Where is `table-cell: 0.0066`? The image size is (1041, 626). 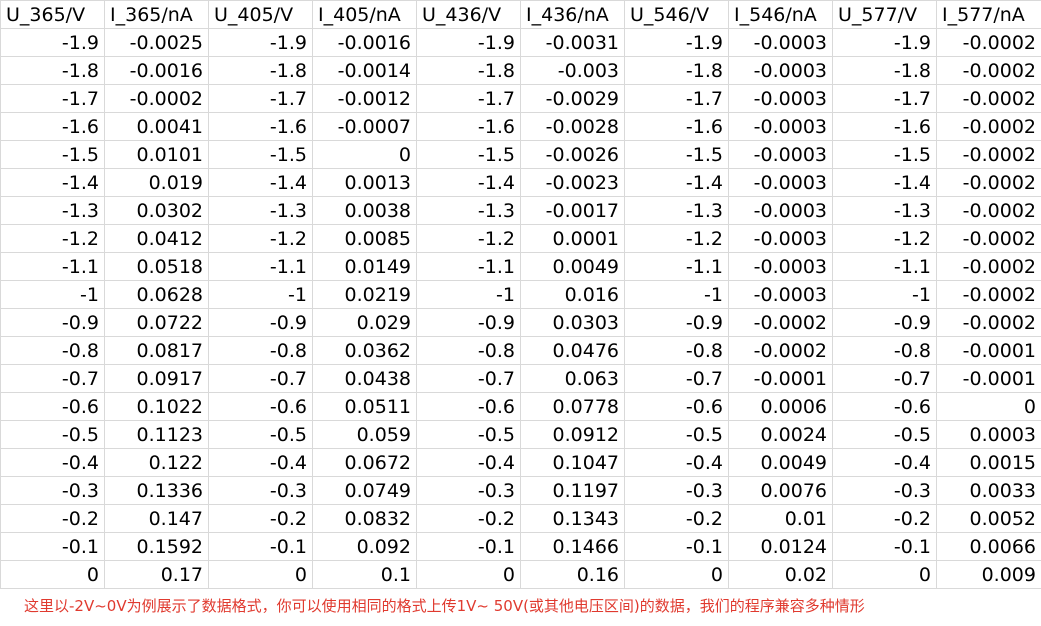
table-cell: 0.0066 is located at coordinates (988, 546).